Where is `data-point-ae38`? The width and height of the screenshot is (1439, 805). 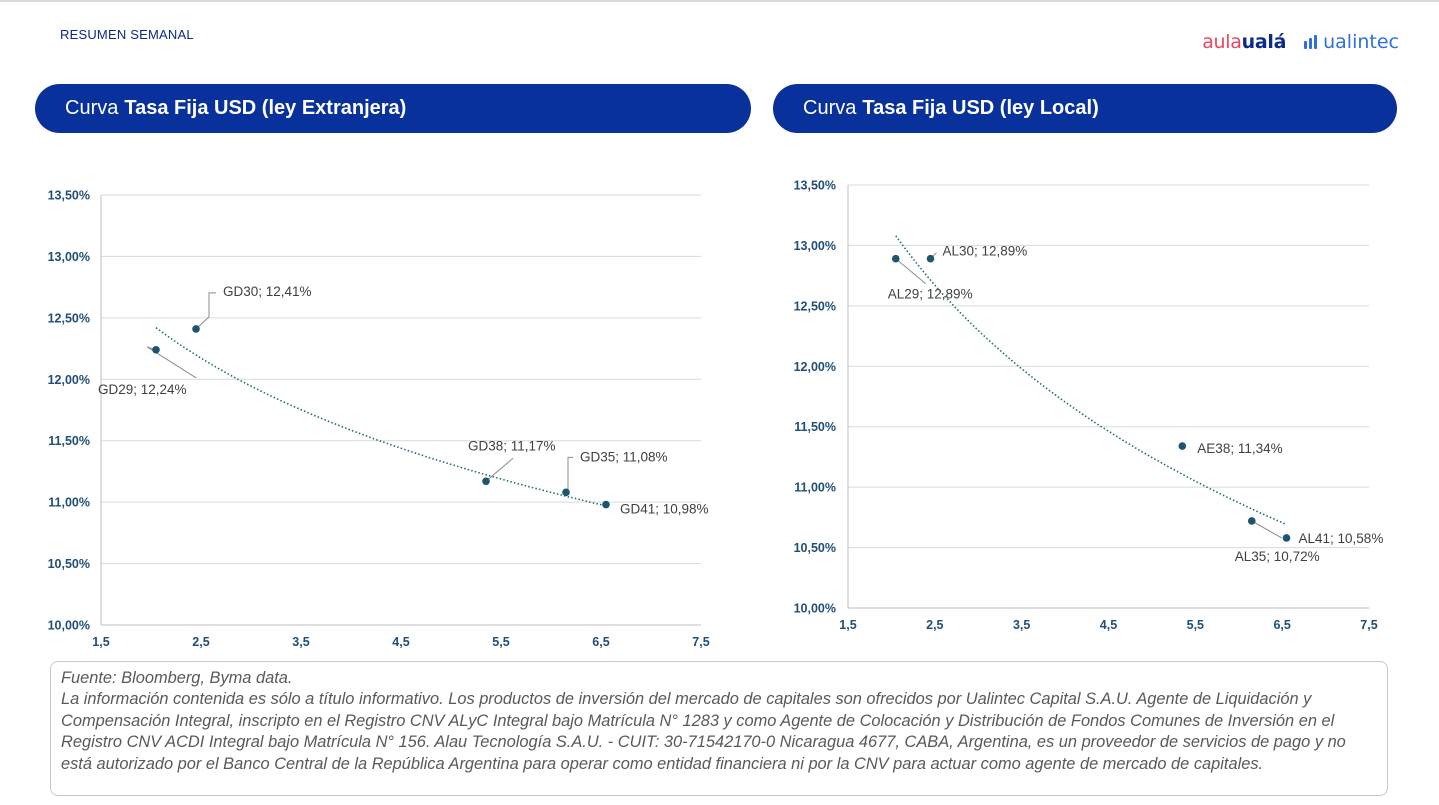 data-point-ae38 is located at coordinates (1182, 446).